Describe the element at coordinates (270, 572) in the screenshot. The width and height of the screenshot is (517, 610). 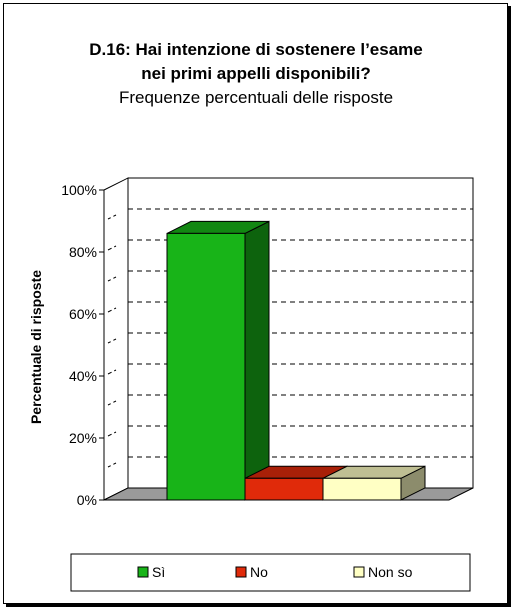
I see `legend: Sì No Non so` at that location.